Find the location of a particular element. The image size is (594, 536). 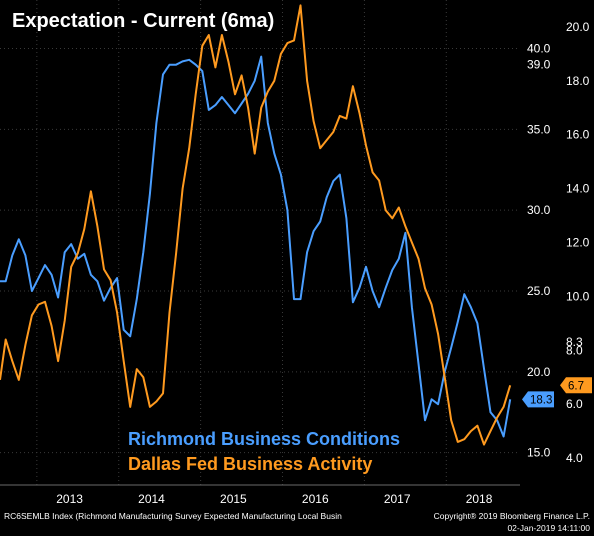

x-tick-label: 2017 is located at coordinates (397, 499).